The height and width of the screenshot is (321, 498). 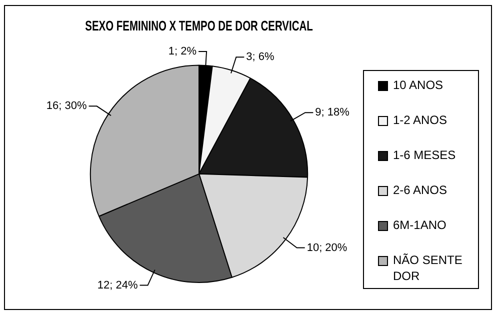 I want to click on data-label: 16; 30%, so click(x=67, y=106).